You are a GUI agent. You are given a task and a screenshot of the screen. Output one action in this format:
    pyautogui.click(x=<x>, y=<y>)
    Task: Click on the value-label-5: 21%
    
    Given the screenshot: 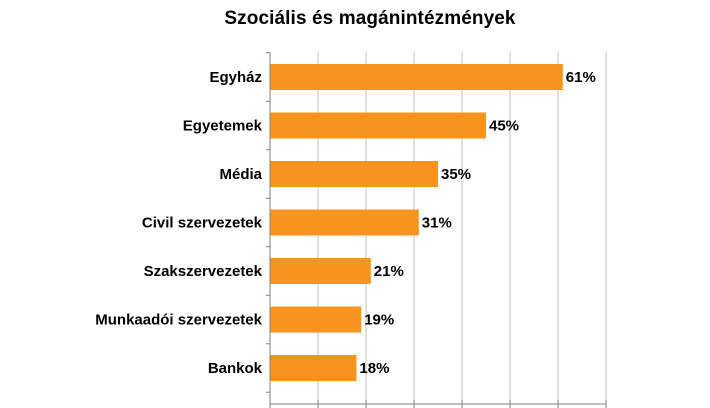 What is the action you would take?
    pyautogui.click(x=389, y=271)
    